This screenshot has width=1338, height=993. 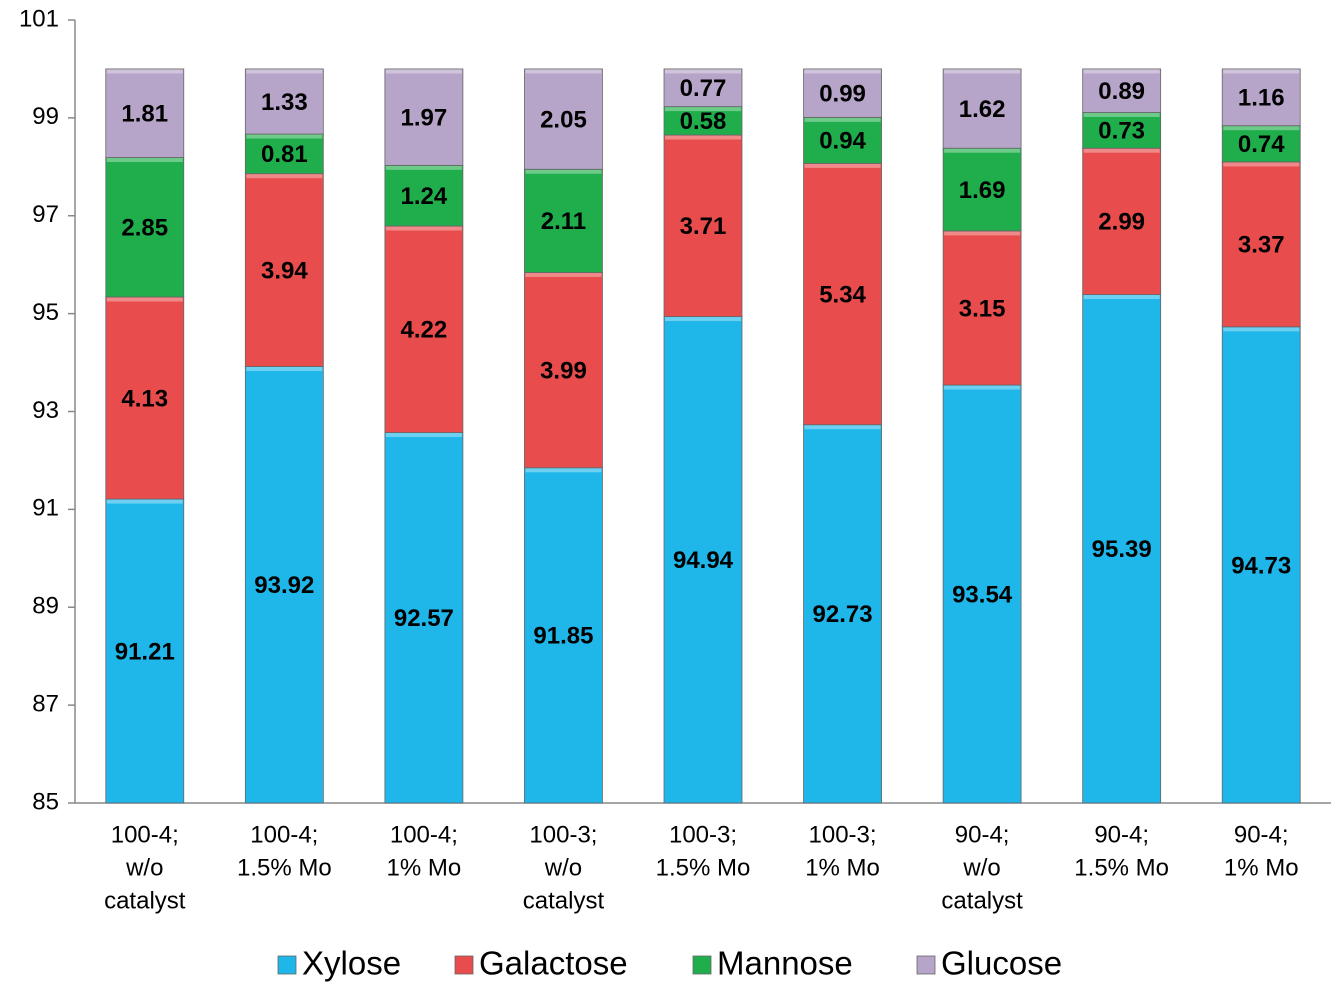 I want to click on data-label: 0.89, so click(x=1121, y=91).